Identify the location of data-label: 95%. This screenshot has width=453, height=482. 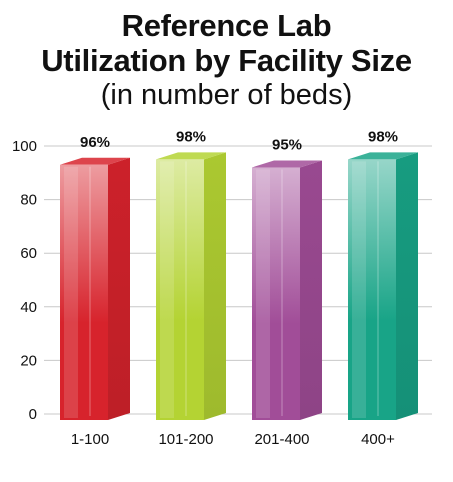
(287, 144).